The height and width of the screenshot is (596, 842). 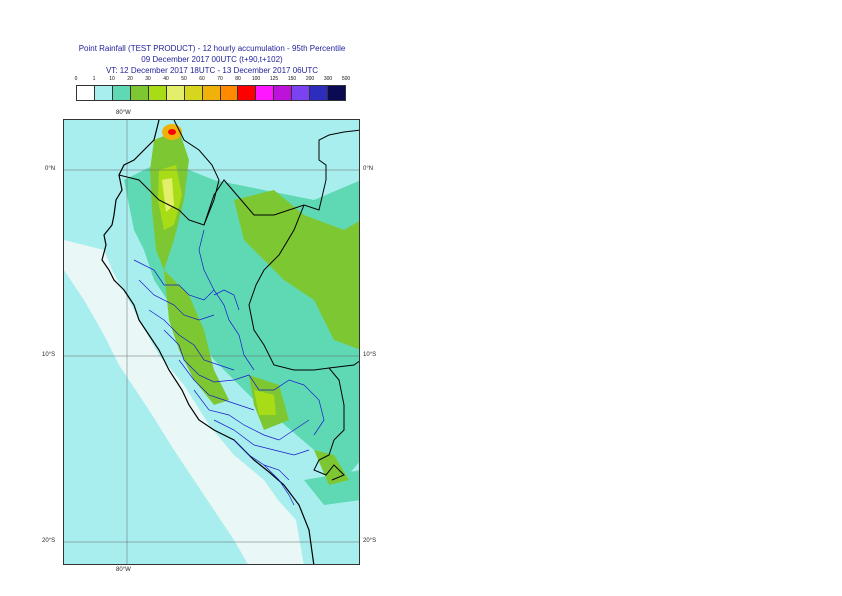 I want to click on legend-label: 80, so click(x=238, y=79).